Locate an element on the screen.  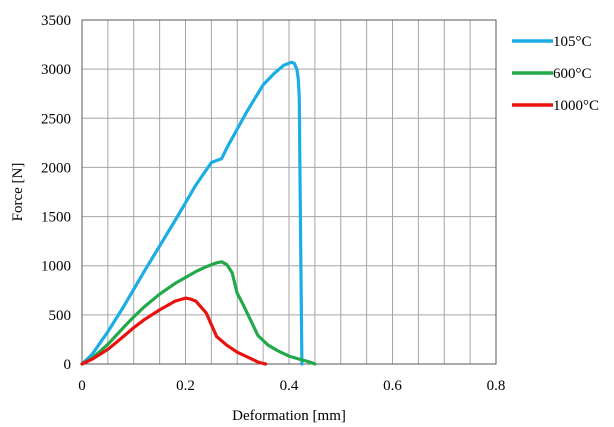
legend: 105°C 600°C 1000°C is located at coordinates (555, 74).